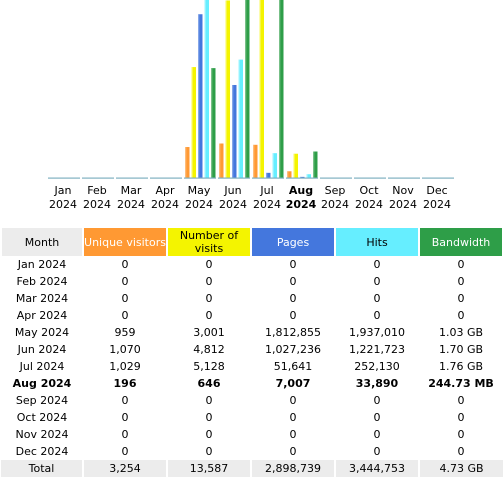  Describe the element at coordinates (461, 332) in the screenshot. I see `row-bandwidth: 1.03 GB` at that location.